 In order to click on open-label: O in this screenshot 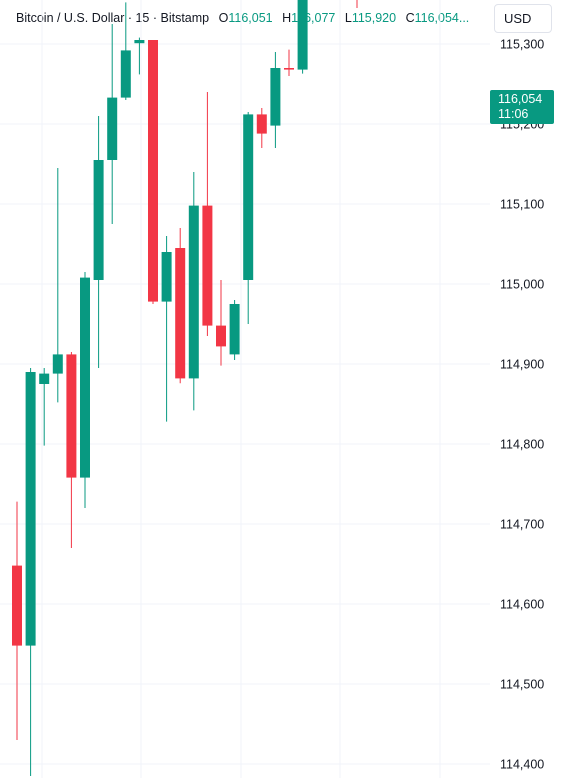, I will do `click(223, 18)`.